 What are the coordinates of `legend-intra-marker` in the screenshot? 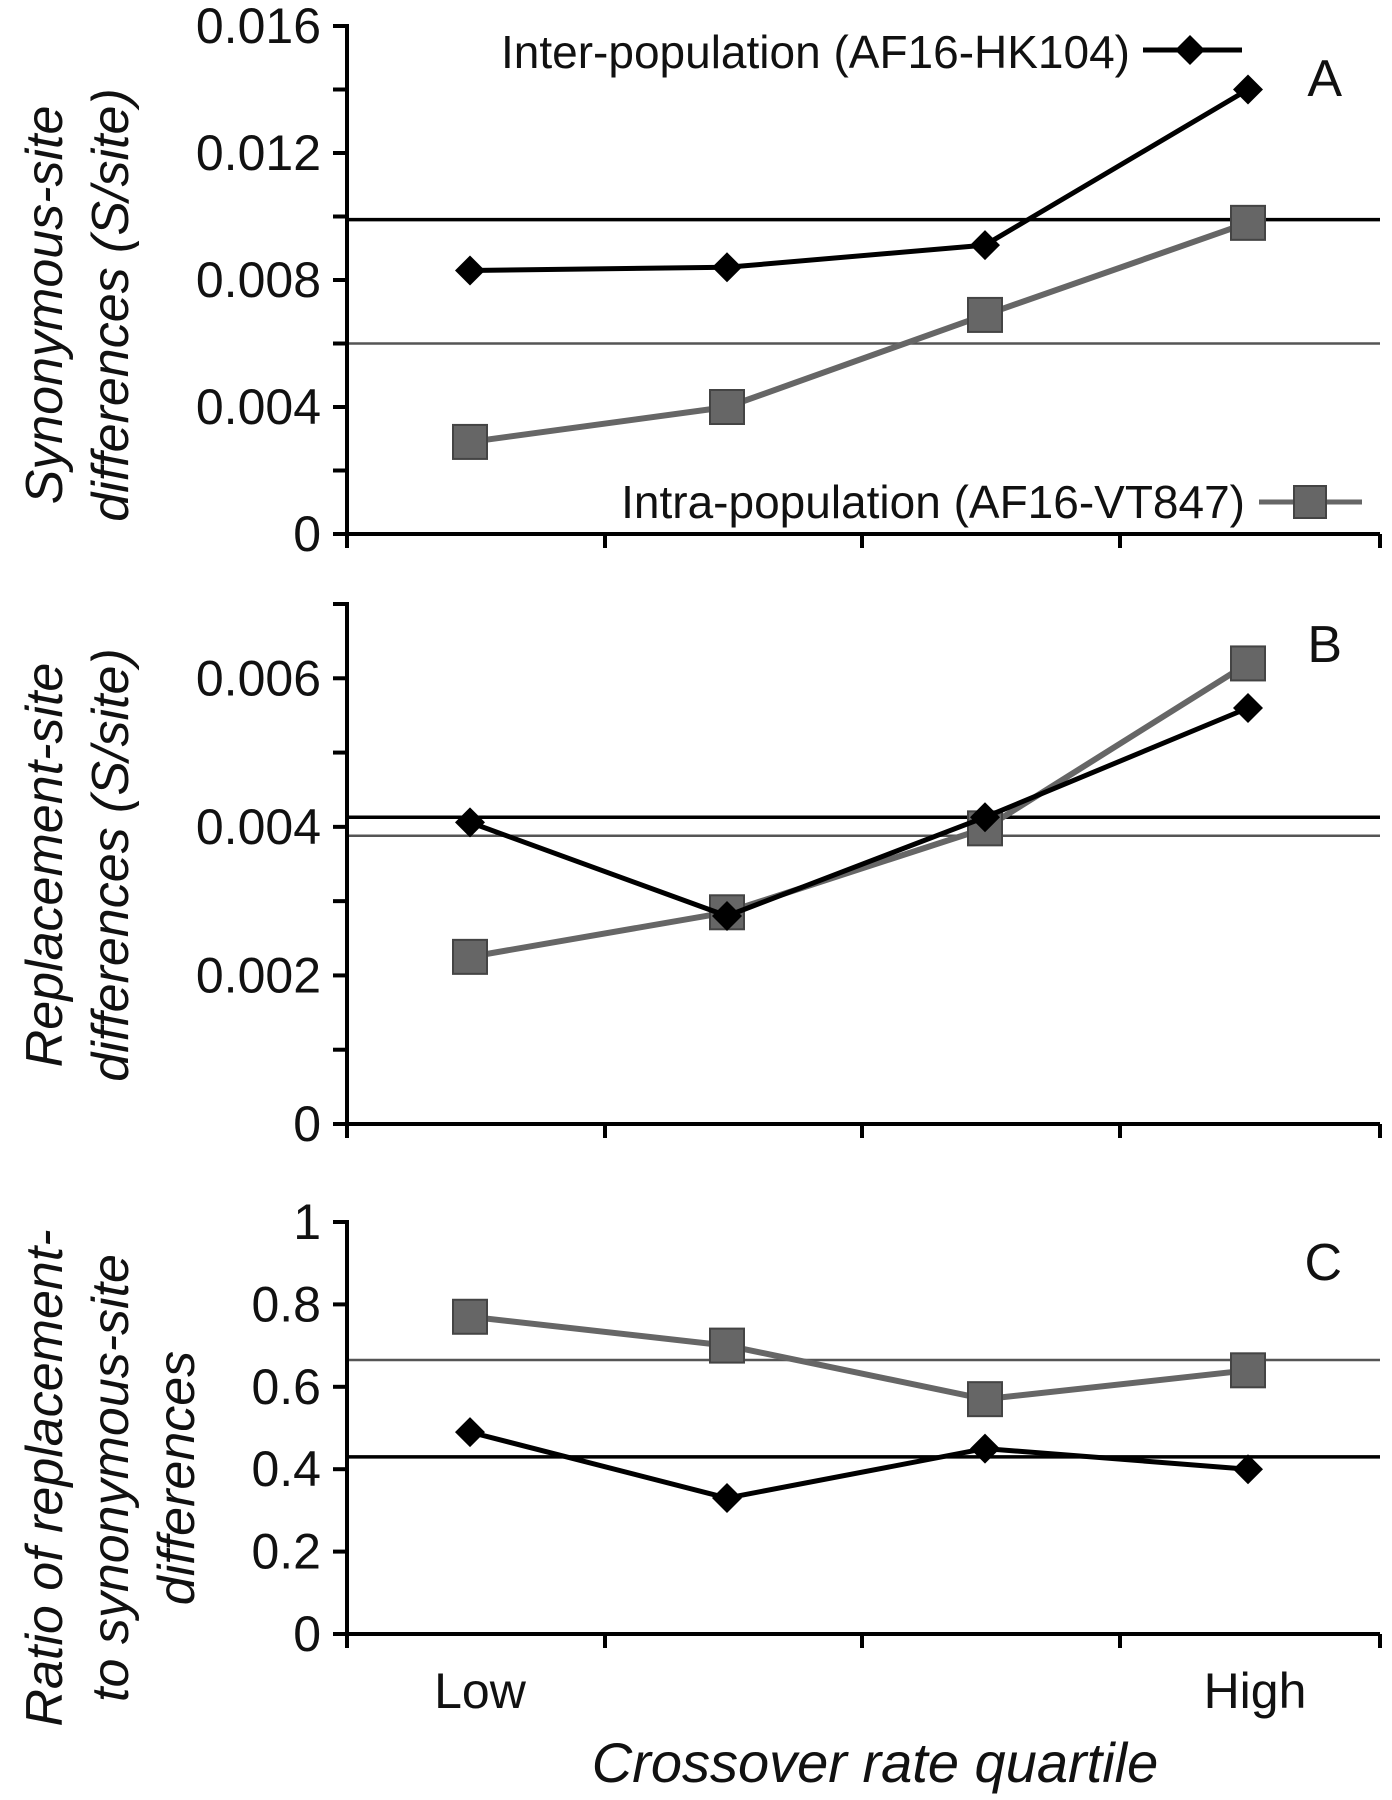 It's located at (1310, 502).